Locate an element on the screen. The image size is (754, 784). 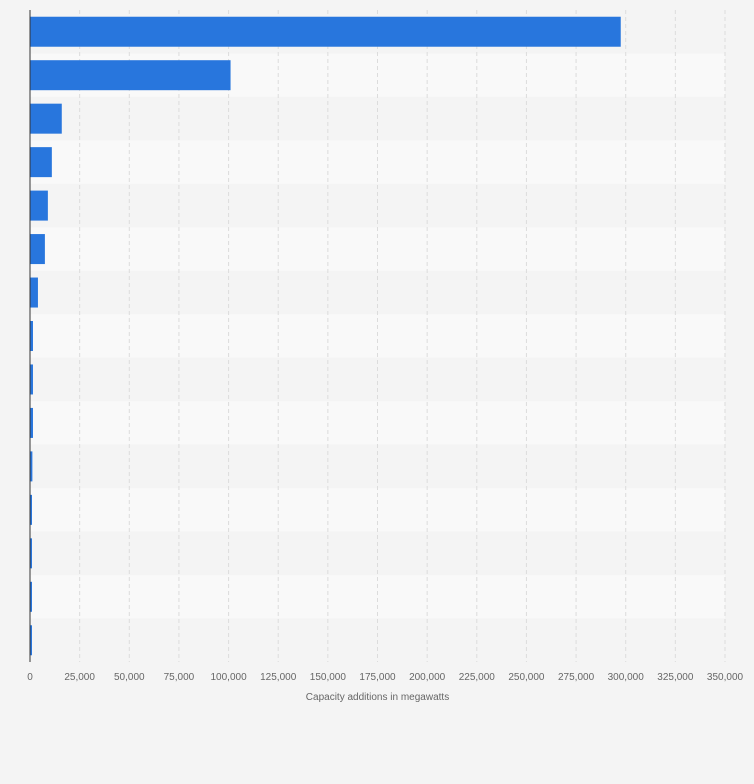
x-tick-label: 225,000 is located at coordinates (477, 677).